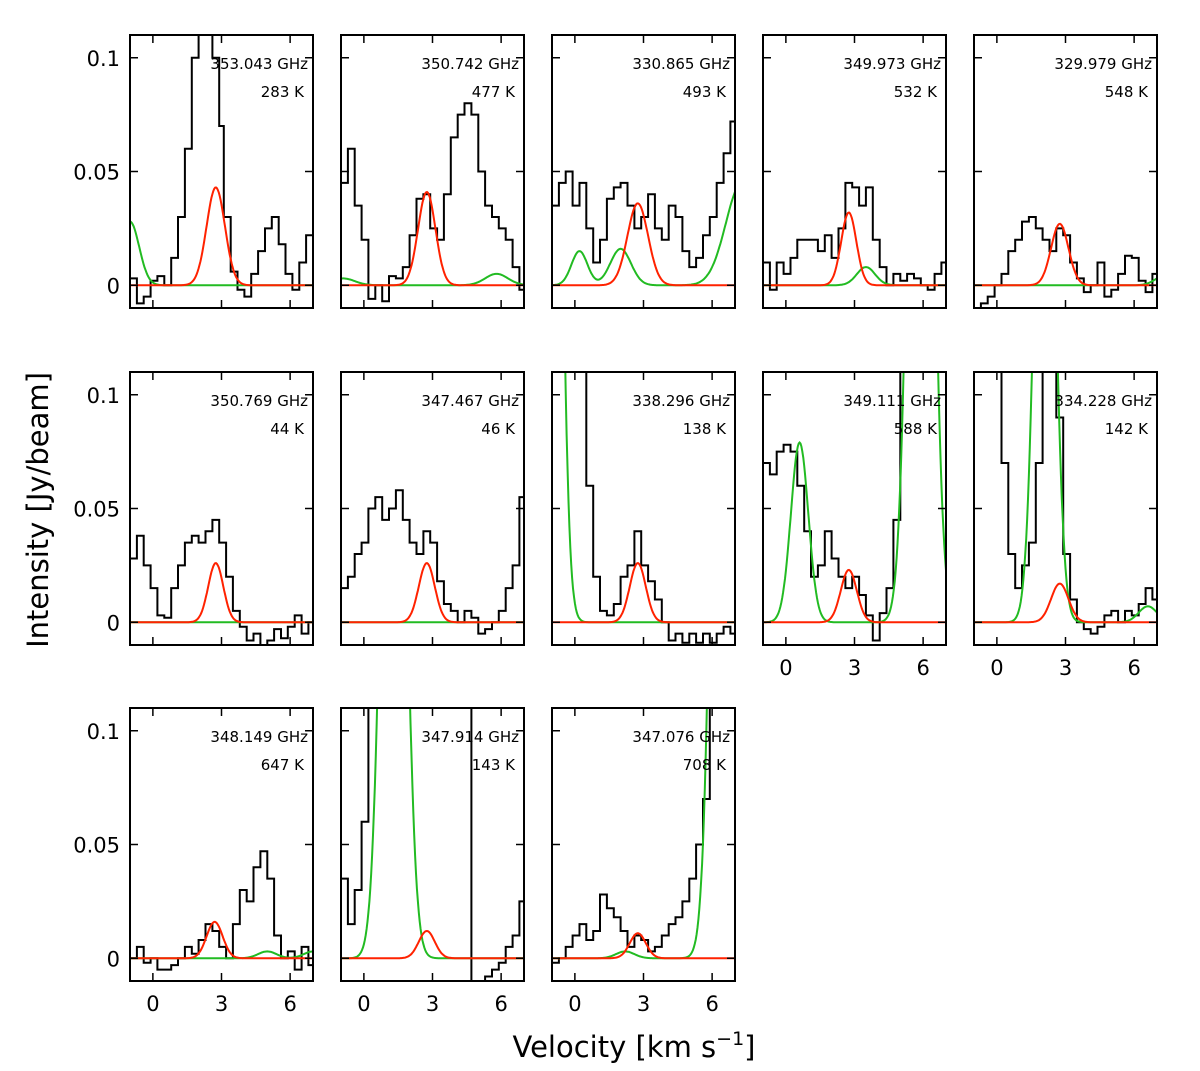 Image resolution: width=1200 pixels, height=1071 pixels. What do you see at coordinates (1127, 92) in the screenshot?
I see `temperature-label: 548 K` at bounding box center [1127, 92].